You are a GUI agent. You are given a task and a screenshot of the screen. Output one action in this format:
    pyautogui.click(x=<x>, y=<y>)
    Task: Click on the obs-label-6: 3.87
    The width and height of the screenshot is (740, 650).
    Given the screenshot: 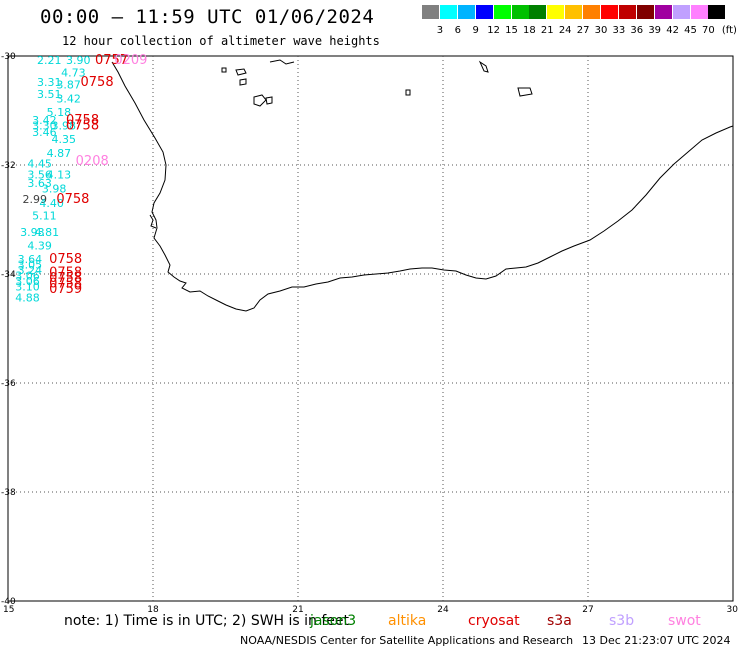 What is the action you would take?
    pyautogui.click(x=68, y=85)
    